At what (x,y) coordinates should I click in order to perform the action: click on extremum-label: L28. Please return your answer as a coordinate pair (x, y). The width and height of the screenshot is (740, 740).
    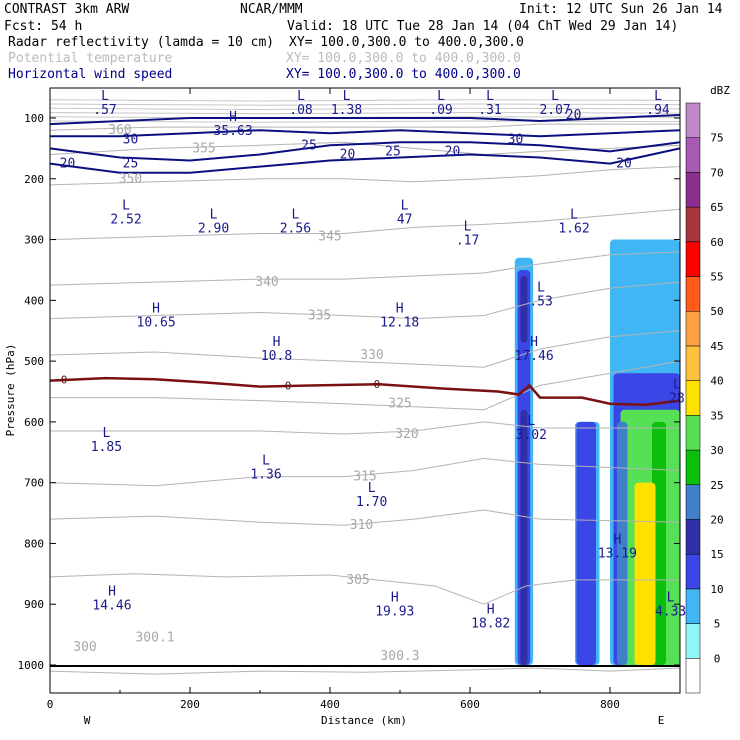
    Looking at the image, I should click on (677, 392).